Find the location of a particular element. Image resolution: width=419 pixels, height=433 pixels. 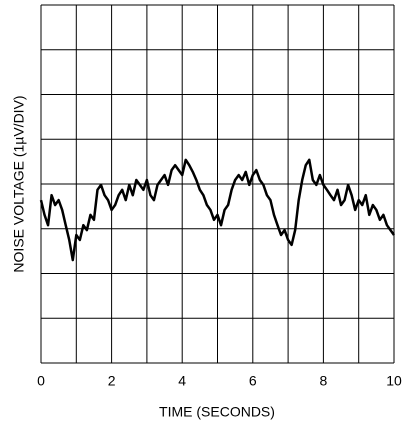

y-axis-title: NOISE VOLTAGE (1µV/DIV) is located at coordinates (19, 183).